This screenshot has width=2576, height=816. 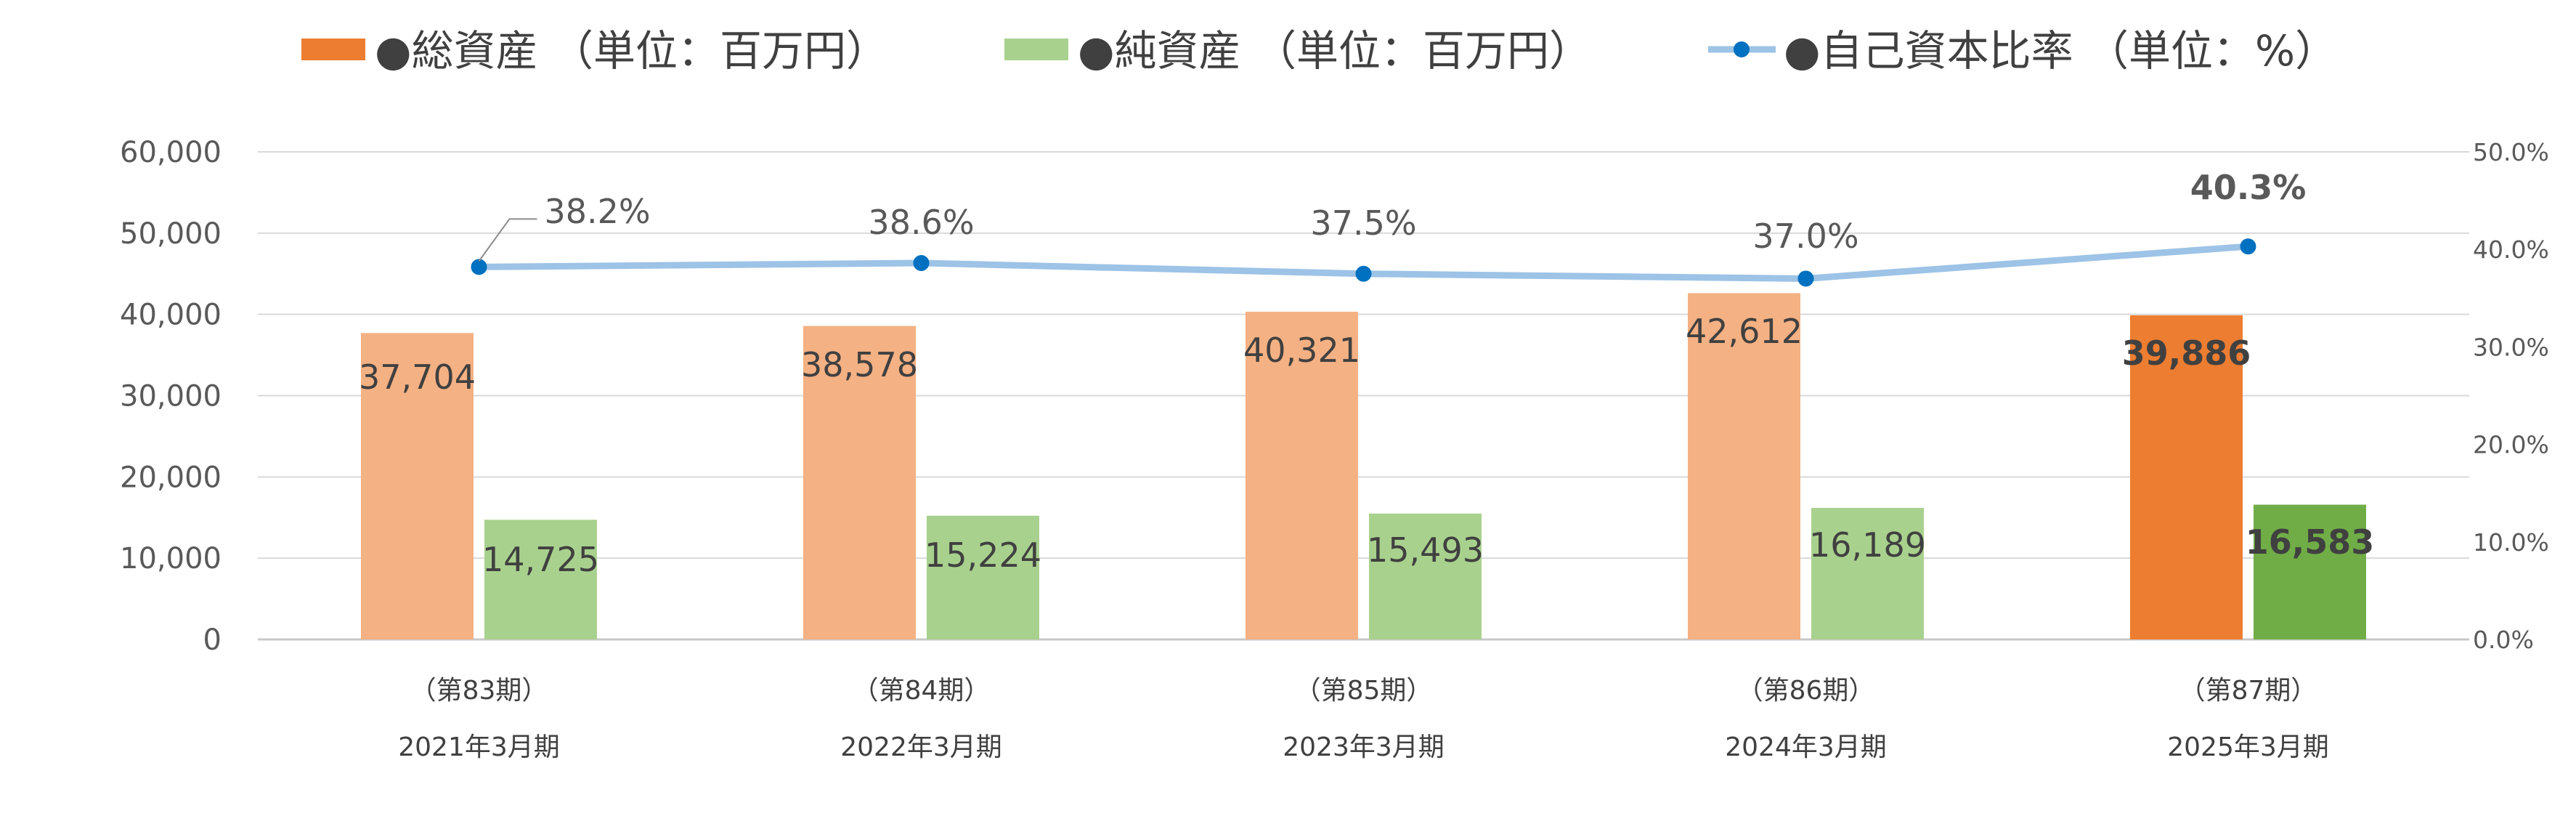 I want to click on net-assets-label: 16,583, so click(x=2310, y=542).